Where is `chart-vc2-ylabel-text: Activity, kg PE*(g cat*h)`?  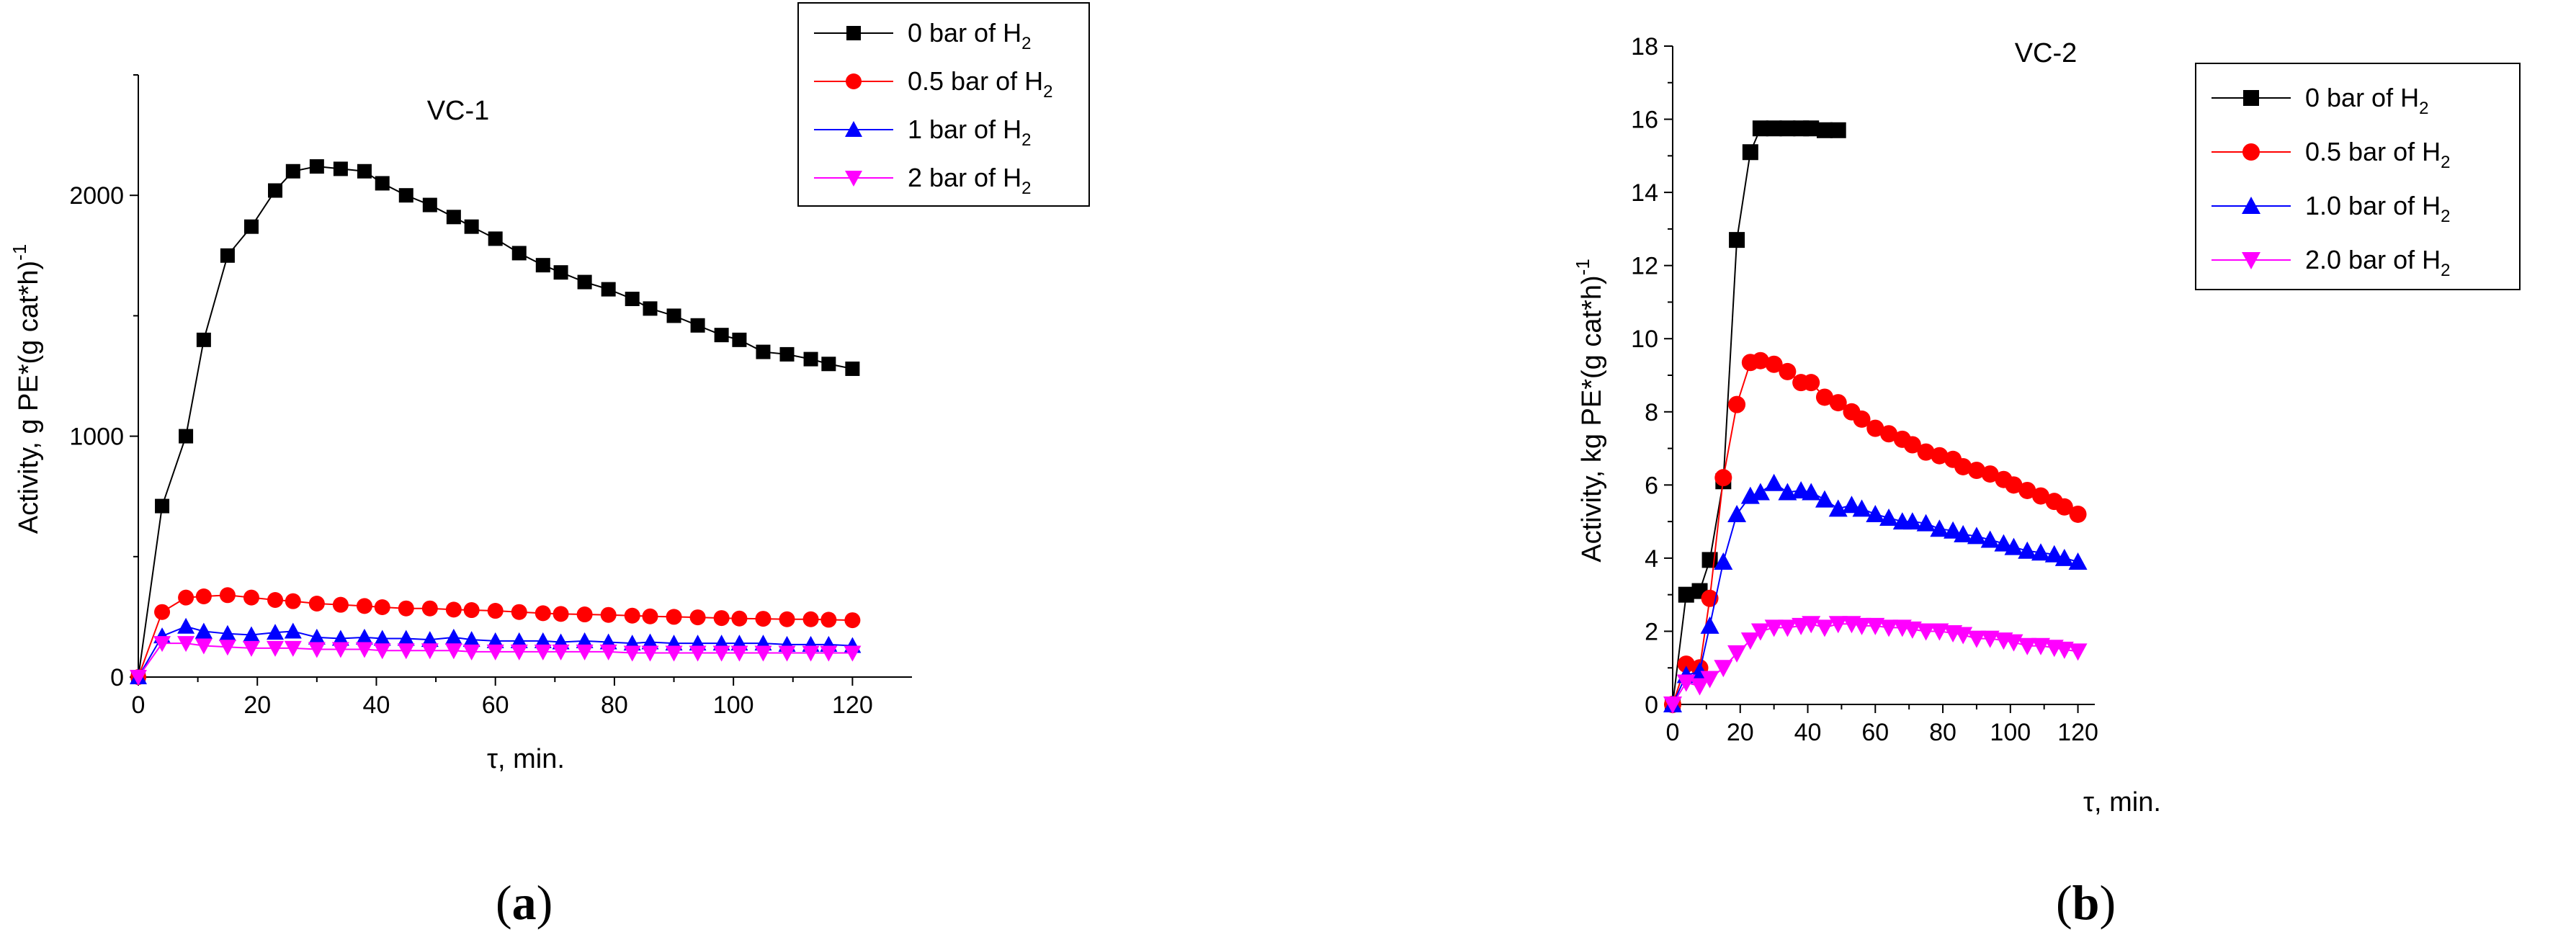 chart-vc2-ylabel-text: Activity, kg PE*(g cat*h) is located at coordinates (1592, 418).